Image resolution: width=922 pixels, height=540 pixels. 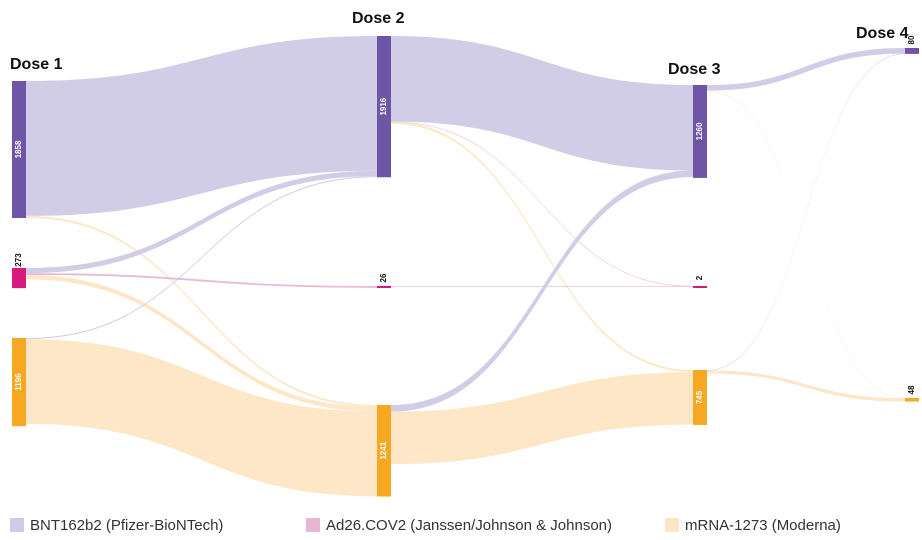 What do you see at coordinates (18, 260) in the screenshot?
I see `node-label: 273` at bounding box center [18, 260].